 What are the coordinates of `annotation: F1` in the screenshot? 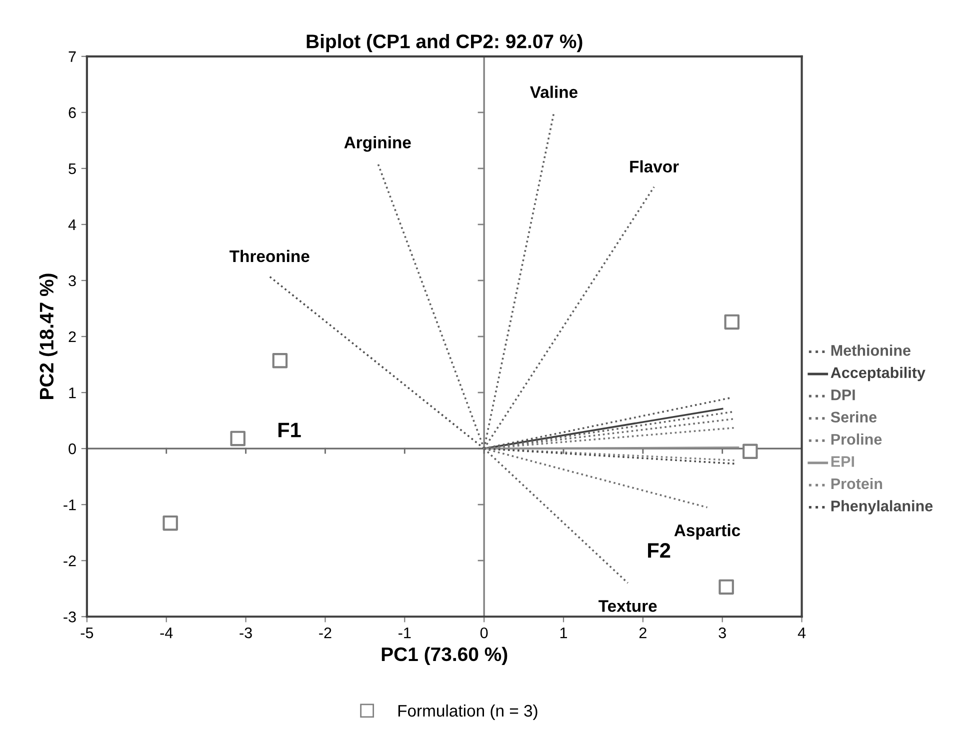 It's located at (289, 430).